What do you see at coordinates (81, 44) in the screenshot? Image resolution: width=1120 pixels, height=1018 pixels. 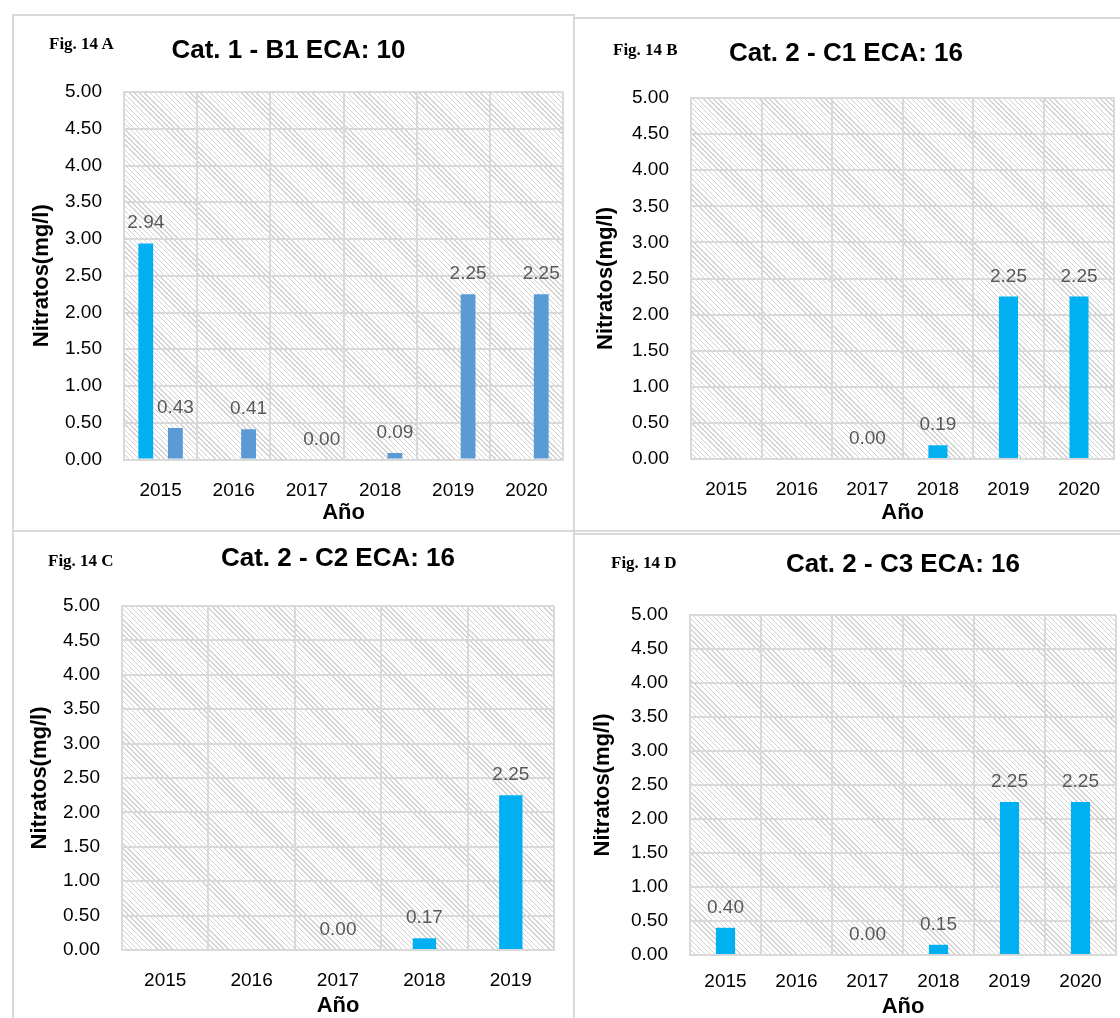 I see `caption: Fig. 14 A` at bounding box center [81, 44].